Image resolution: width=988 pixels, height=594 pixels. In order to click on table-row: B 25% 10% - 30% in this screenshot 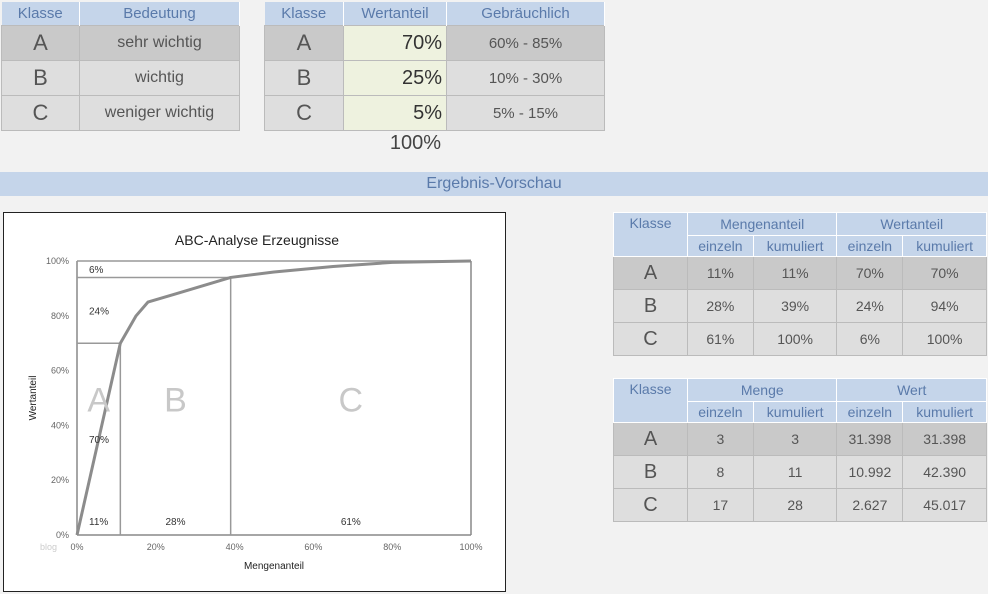, I will do `click(434, 78)`.